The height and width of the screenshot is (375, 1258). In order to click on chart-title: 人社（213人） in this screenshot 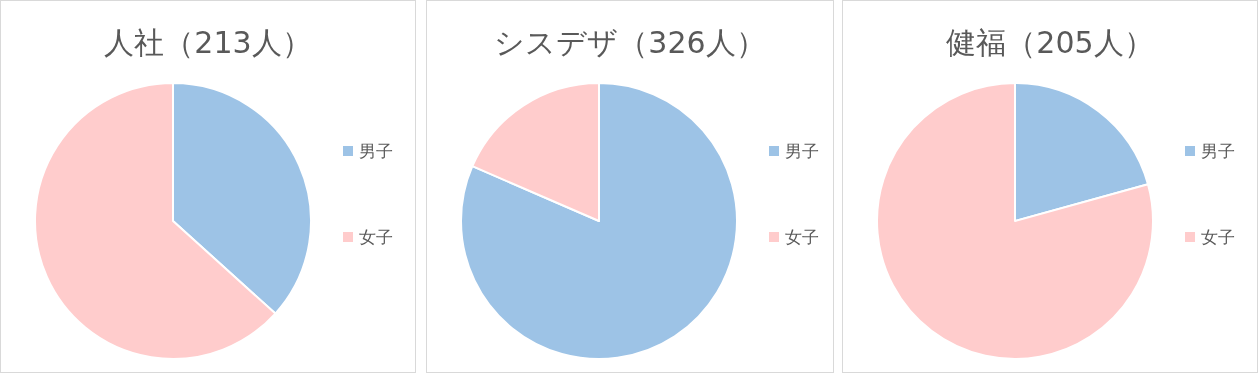, I will do `click(208, 42)`.